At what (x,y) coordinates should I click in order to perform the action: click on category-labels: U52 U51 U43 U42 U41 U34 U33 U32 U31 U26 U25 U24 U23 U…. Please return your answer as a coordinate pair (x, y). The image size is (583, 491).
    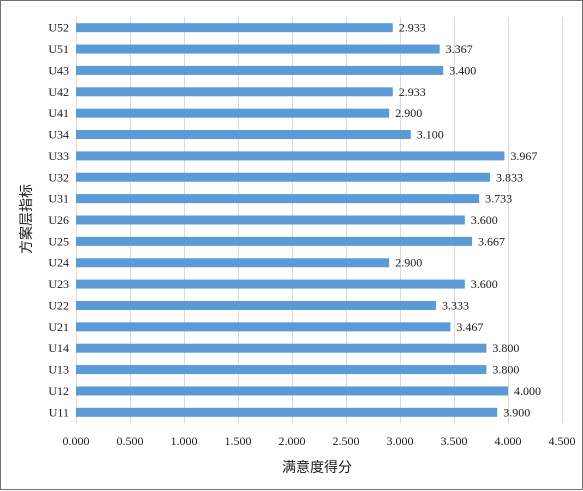
    Looking at the image, I should click on (58, 220).